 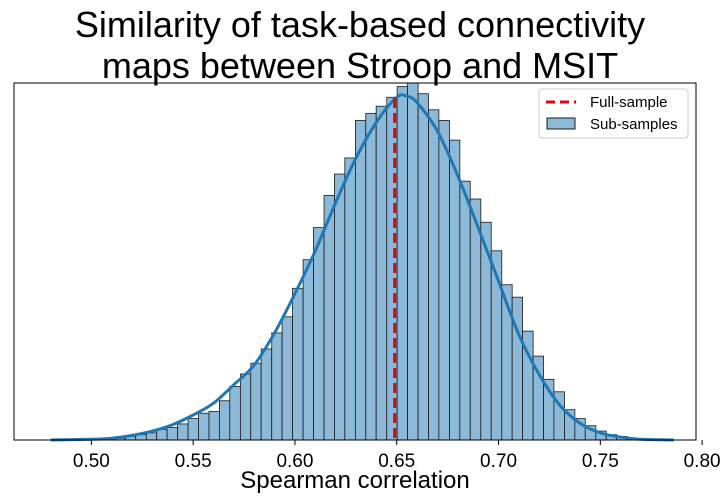 What do you see at coordinates (561, 123) in the screenshot?
I see `legend-sub-samples-swatch` at bounding box center [561, 123].